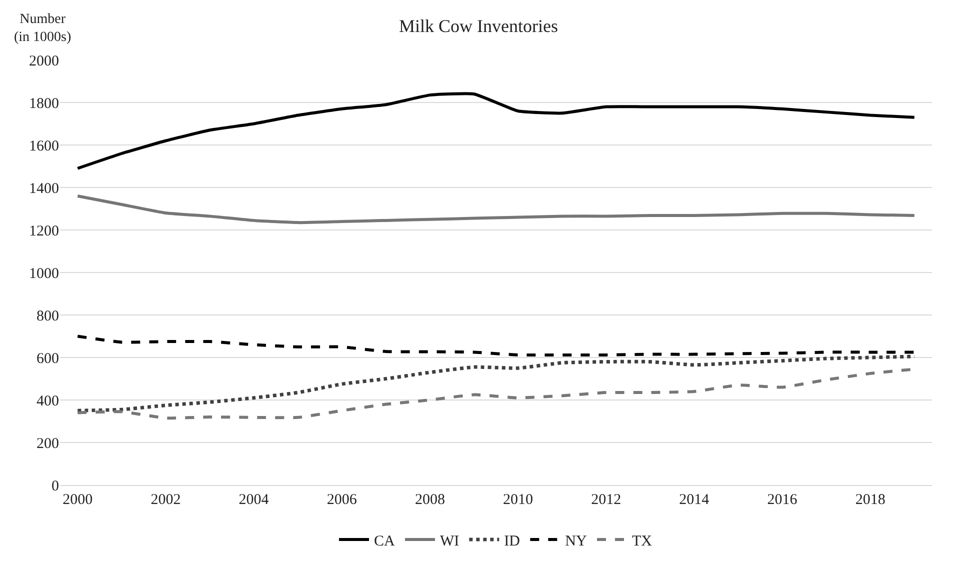  What do you see at coordinates (429, 500) in the screenshot?
I see `x-tick-label: 2008` at bounding box center [429, 500].